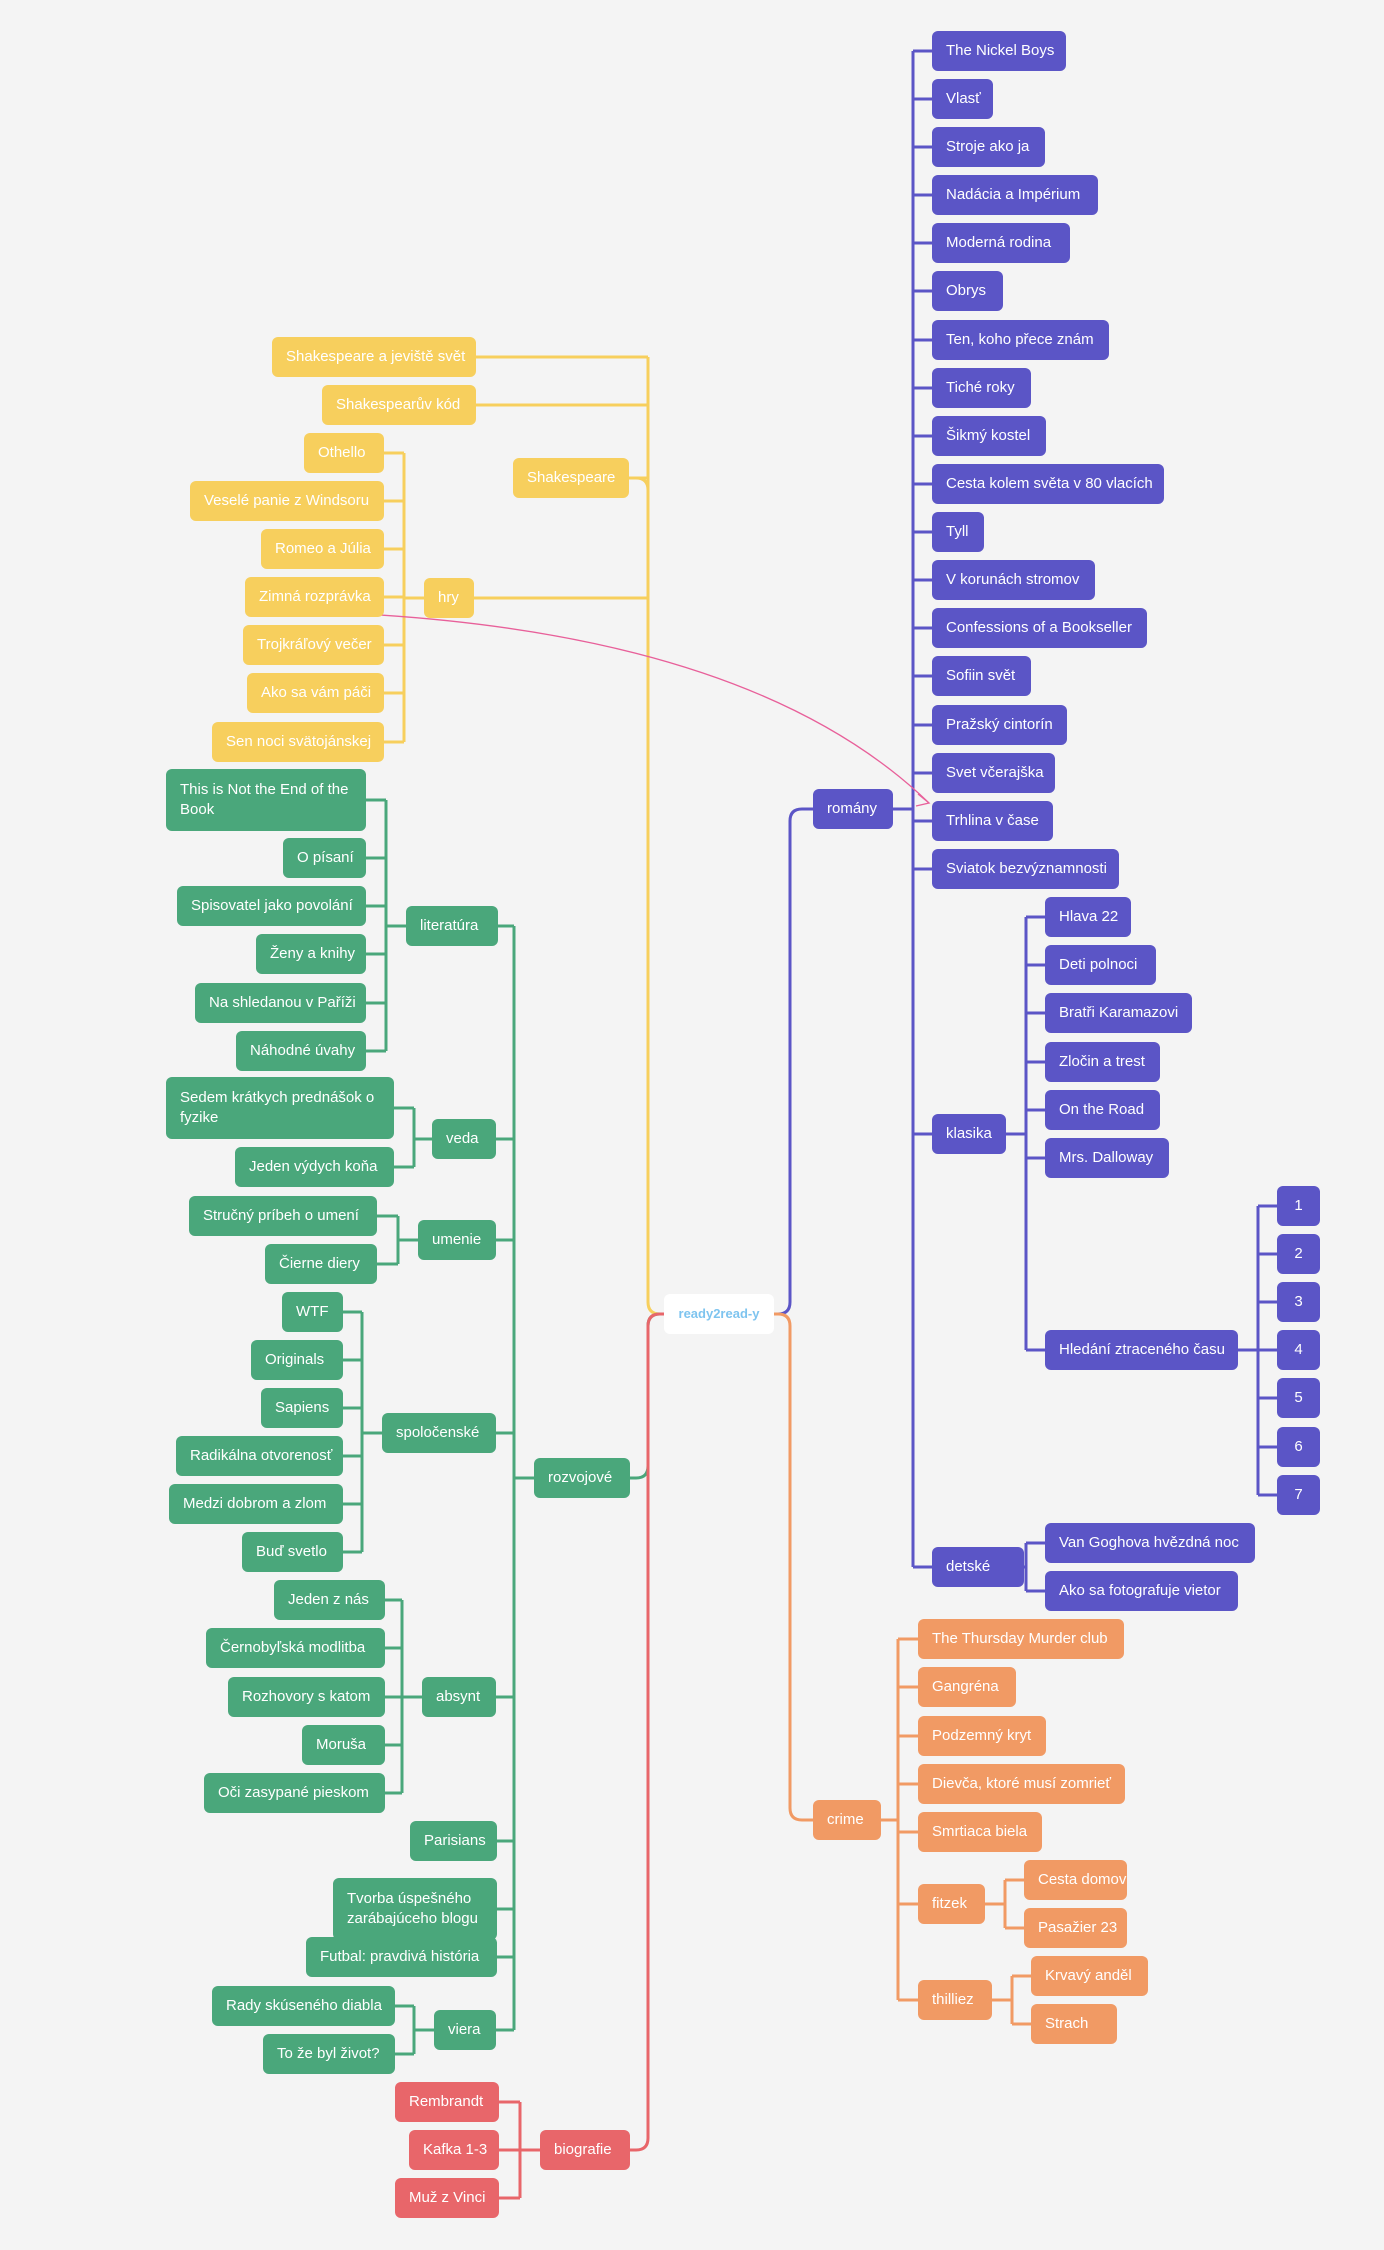 This screenshot has width=1384, height=2250. I want to click on book-rembrandt: Rembrandt, so click(447, 2102).